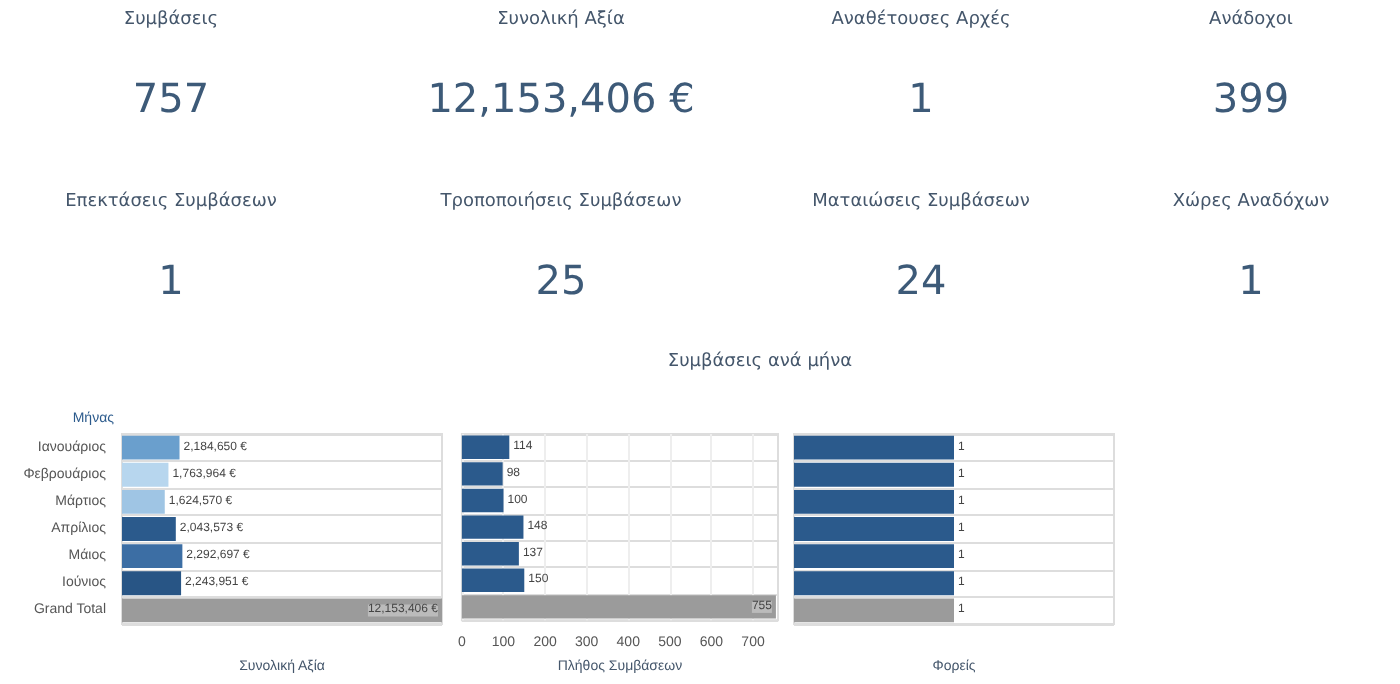  I want to click on category-label: Τροποποιήσεις Συμβάσεων, so click(561, 202).